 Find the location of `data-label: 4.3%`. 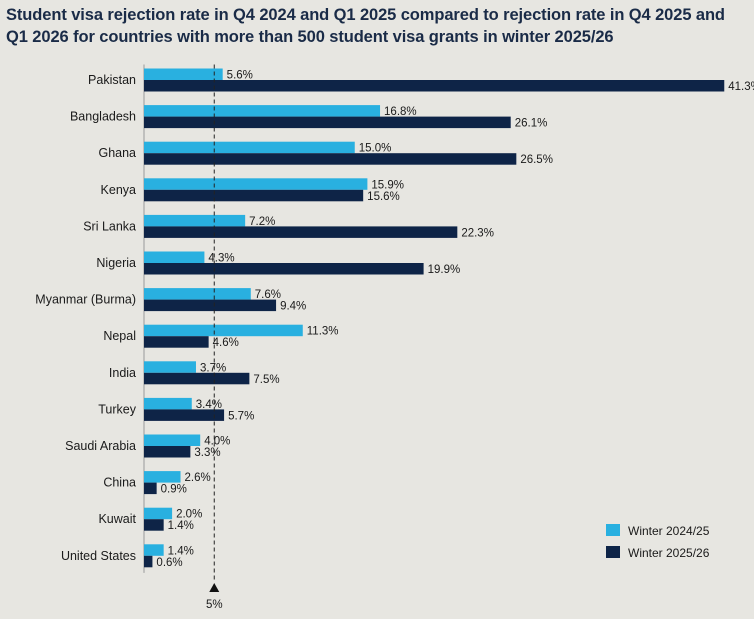

data-label: 4.3% is located at coordinates (221, 259).